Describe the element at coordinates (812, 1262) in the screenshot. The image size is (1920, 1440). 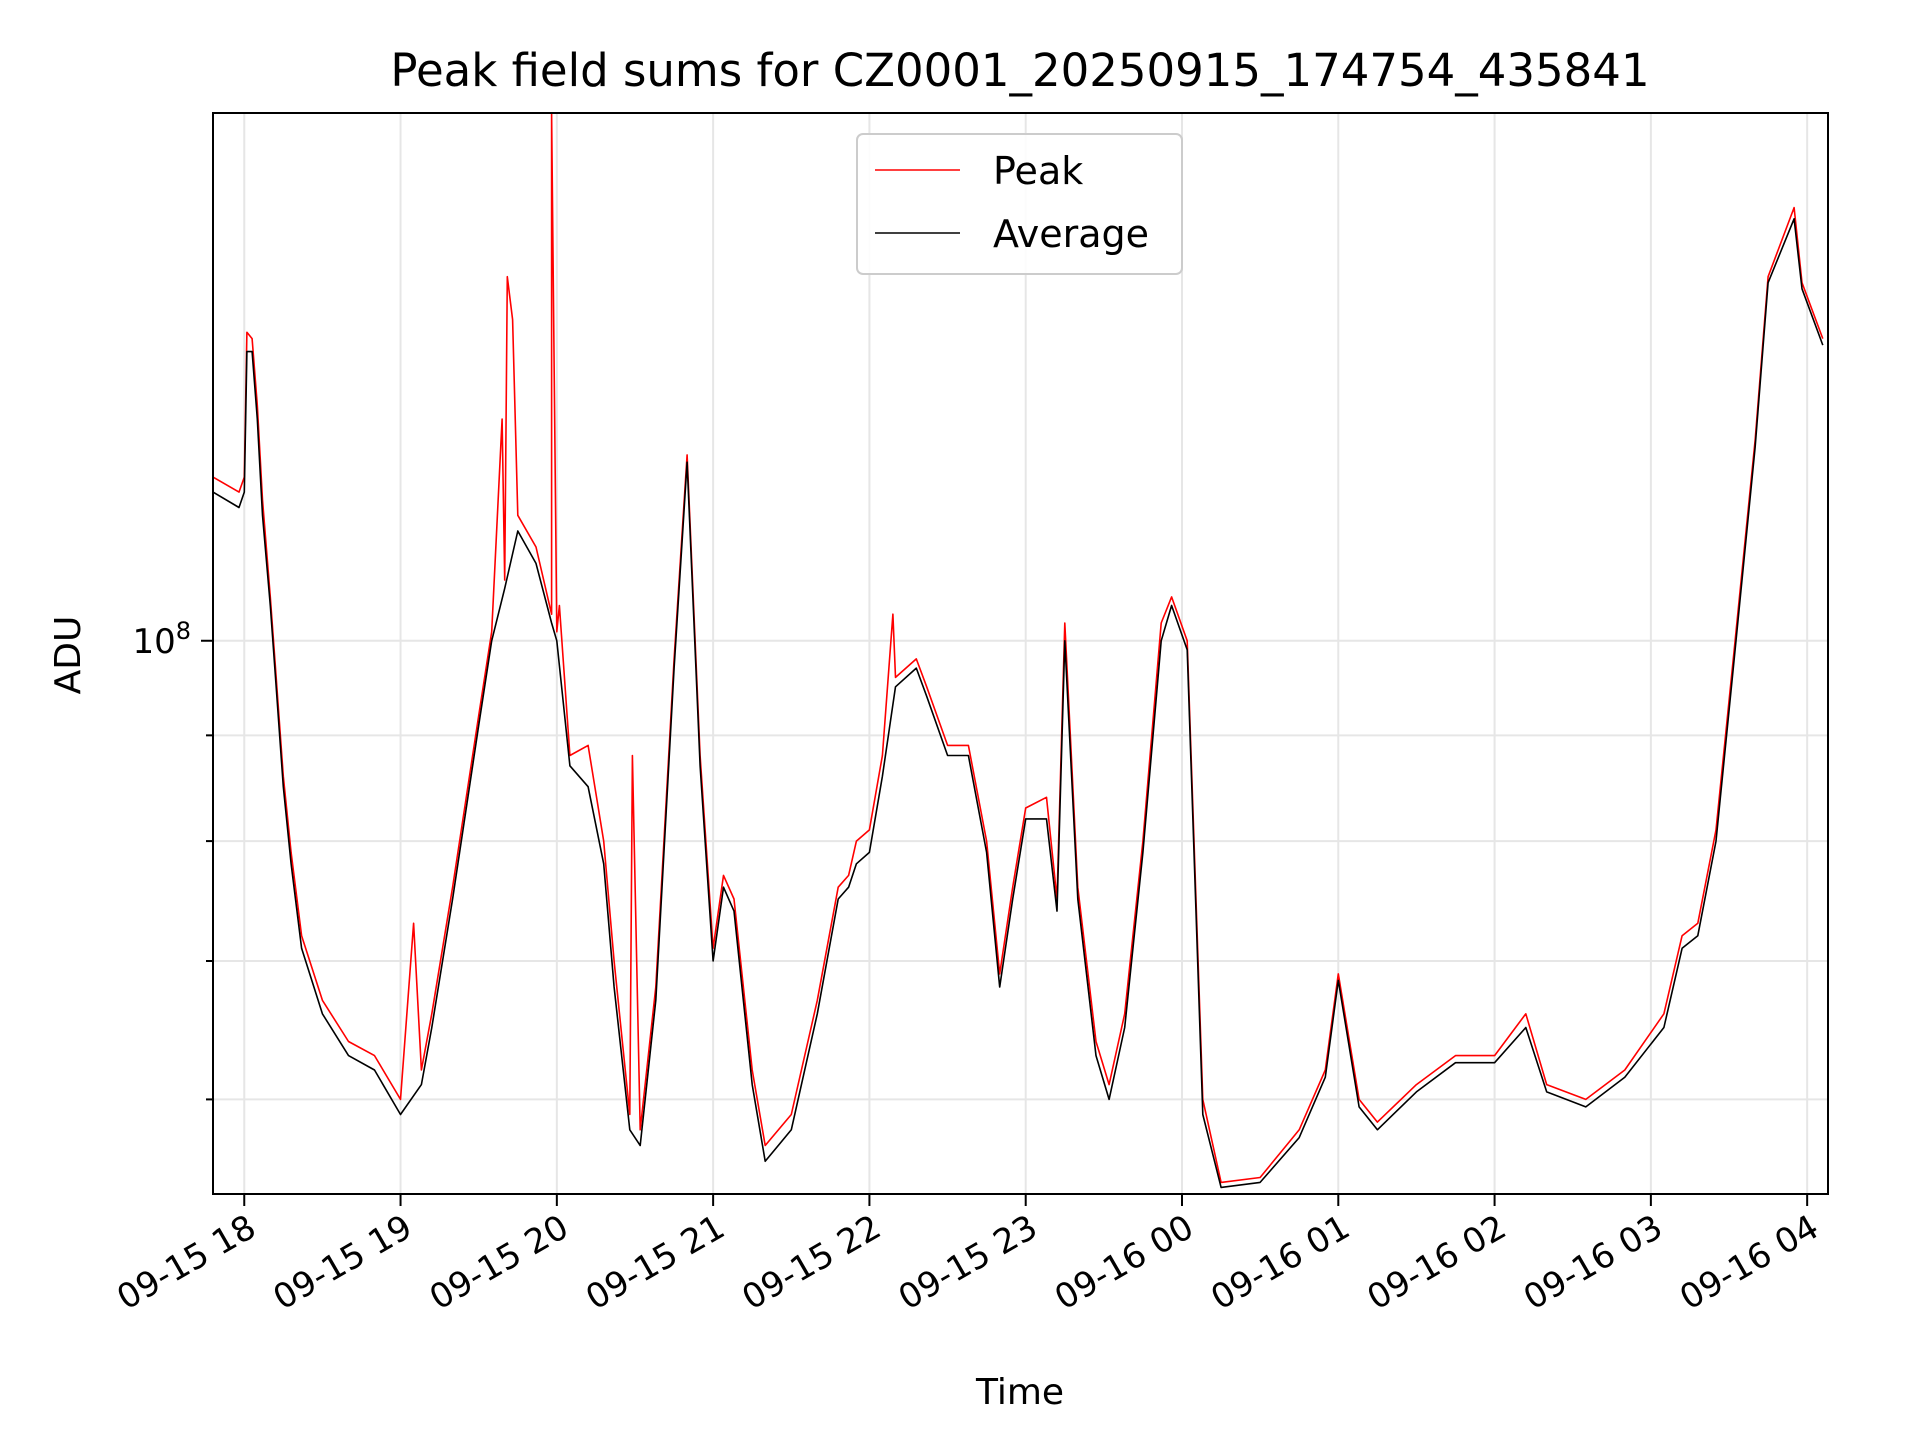
I see `x-tick-label: 09-15 22` at that location.